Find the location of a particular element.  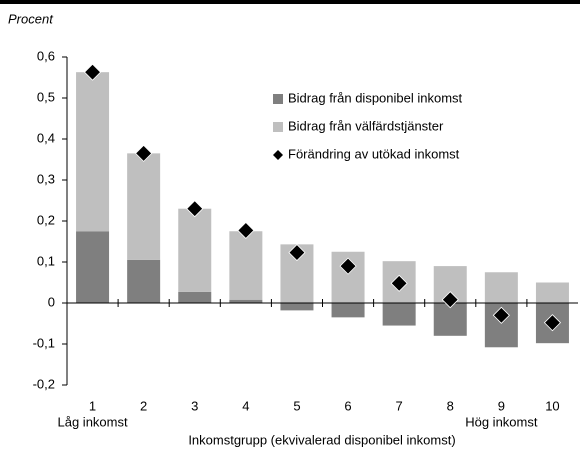

y-axis-label: Procent is located at coordinates (31, 18).